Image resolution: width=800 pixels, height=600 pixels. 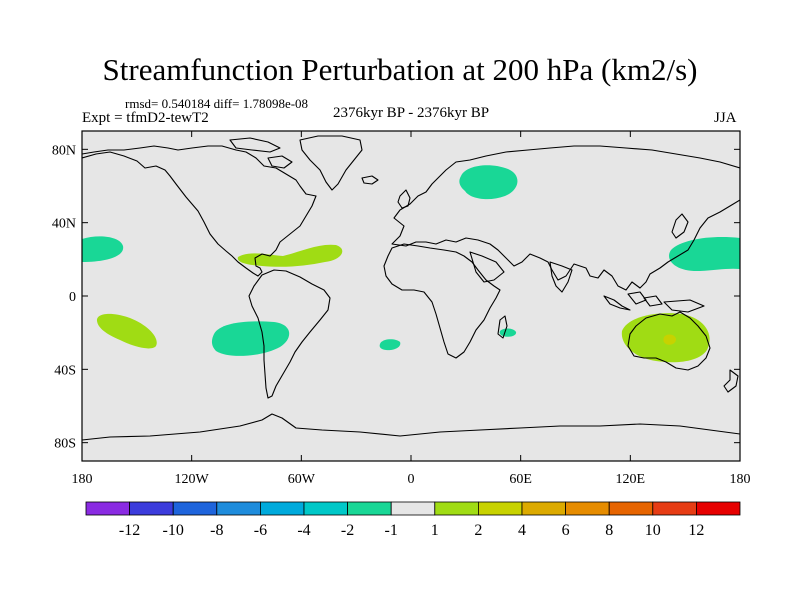 What do you see at coordinates (216, 530) in the screenshot?
I see `colorbar-label: -8` at bounding box center [216, 530].